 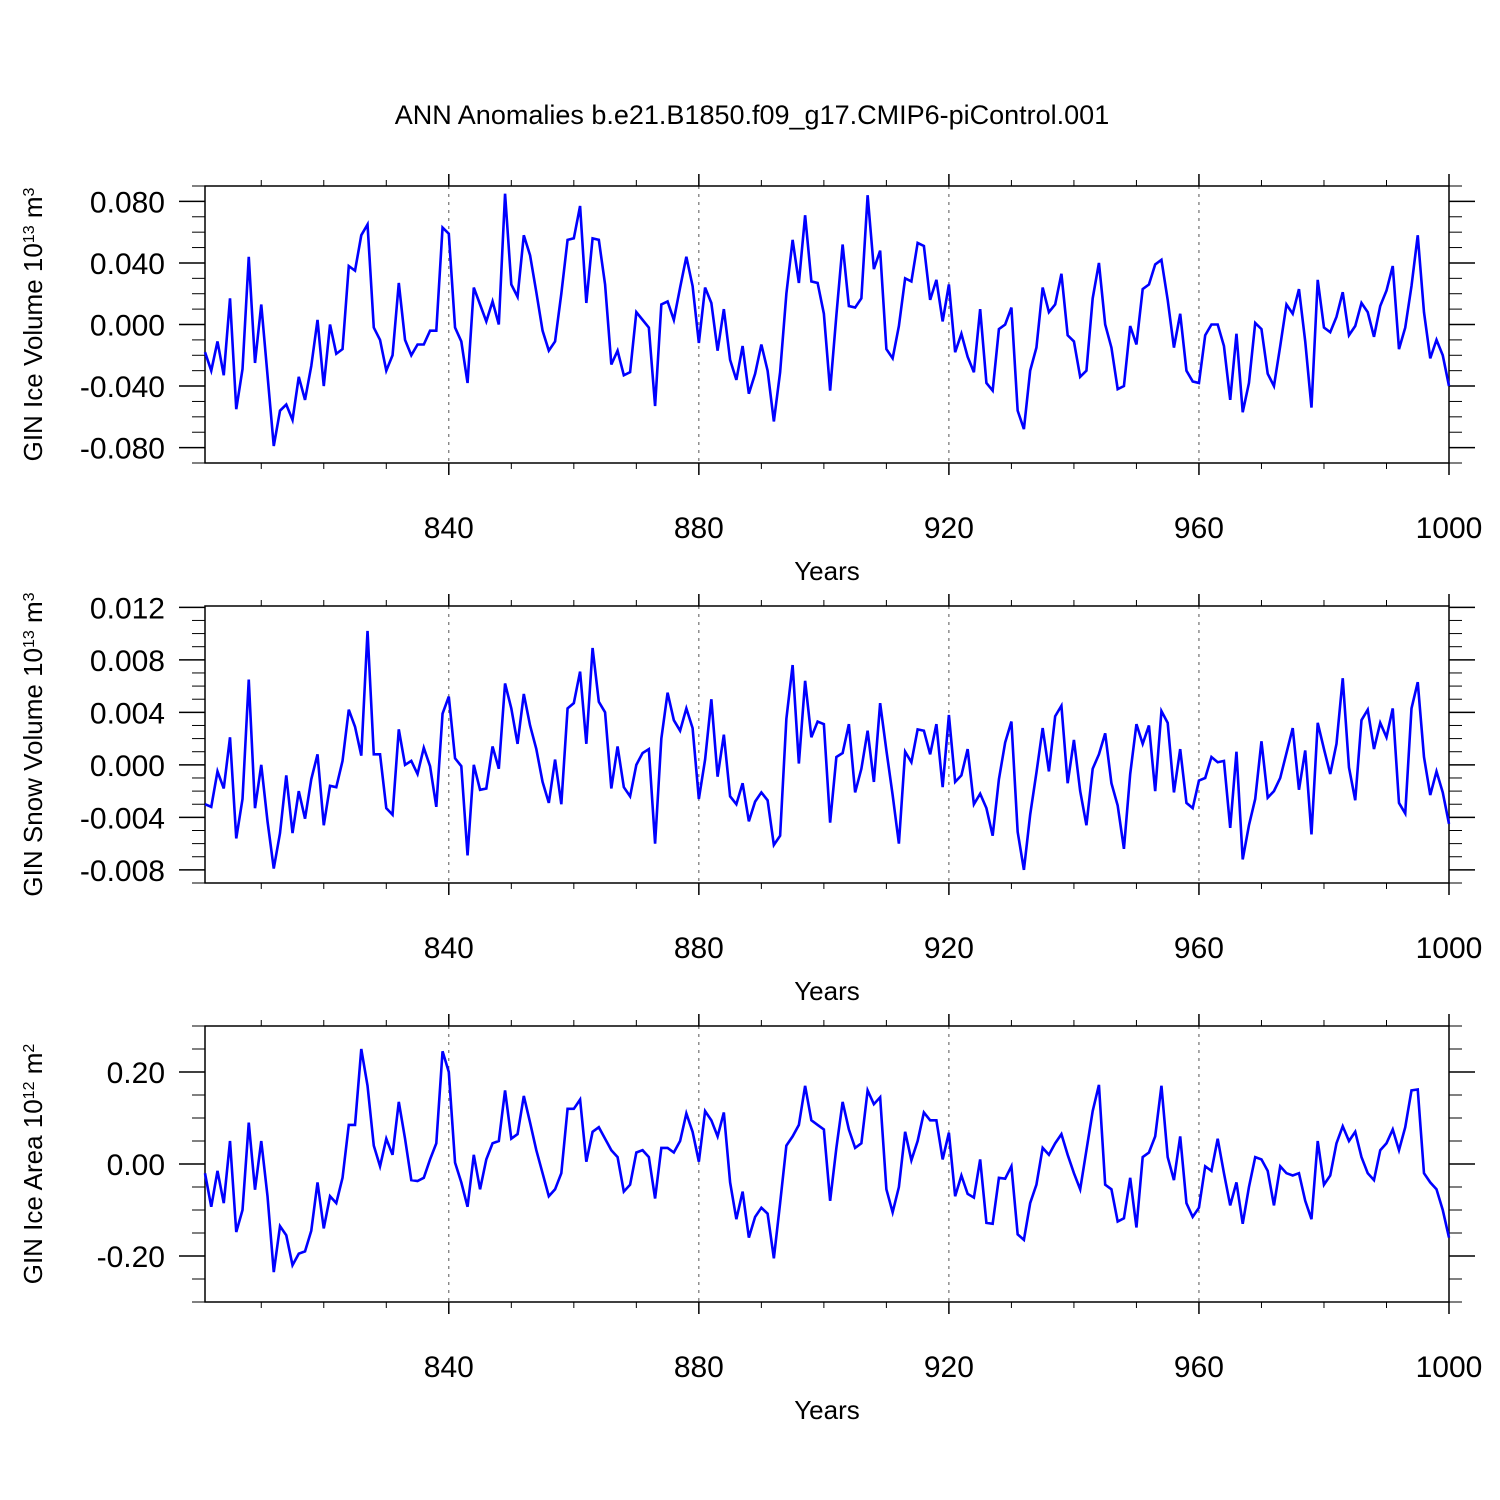 What do you see at coordinates (949, 528) in the screenshot?
I see `x-tick-label: 920` at bounding box center [949, 528].